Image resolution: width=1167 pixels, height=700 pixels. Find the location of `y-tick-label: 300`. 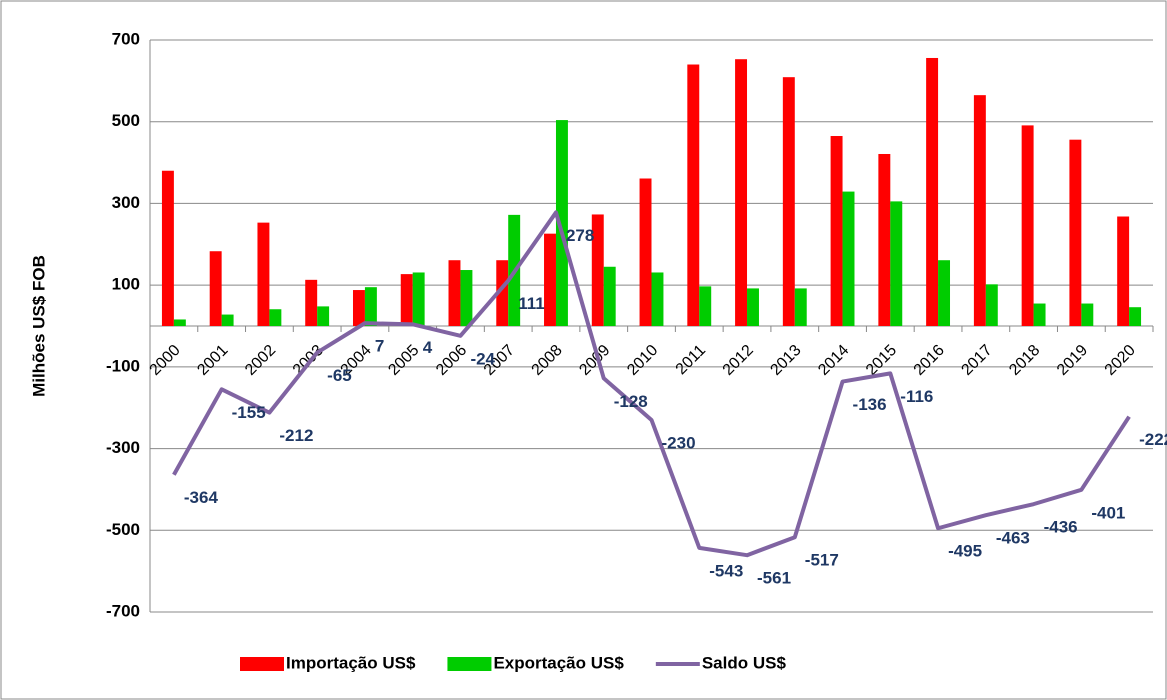

y-tick-label: 300 is located at coordinates (126, 202).